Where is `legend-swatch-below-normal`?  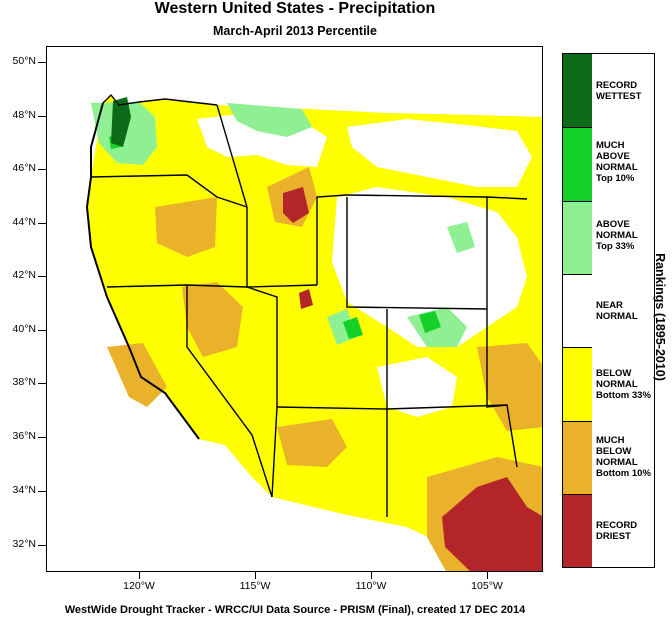 legend-swatch-below-normal is located at coordinates (577, 385).